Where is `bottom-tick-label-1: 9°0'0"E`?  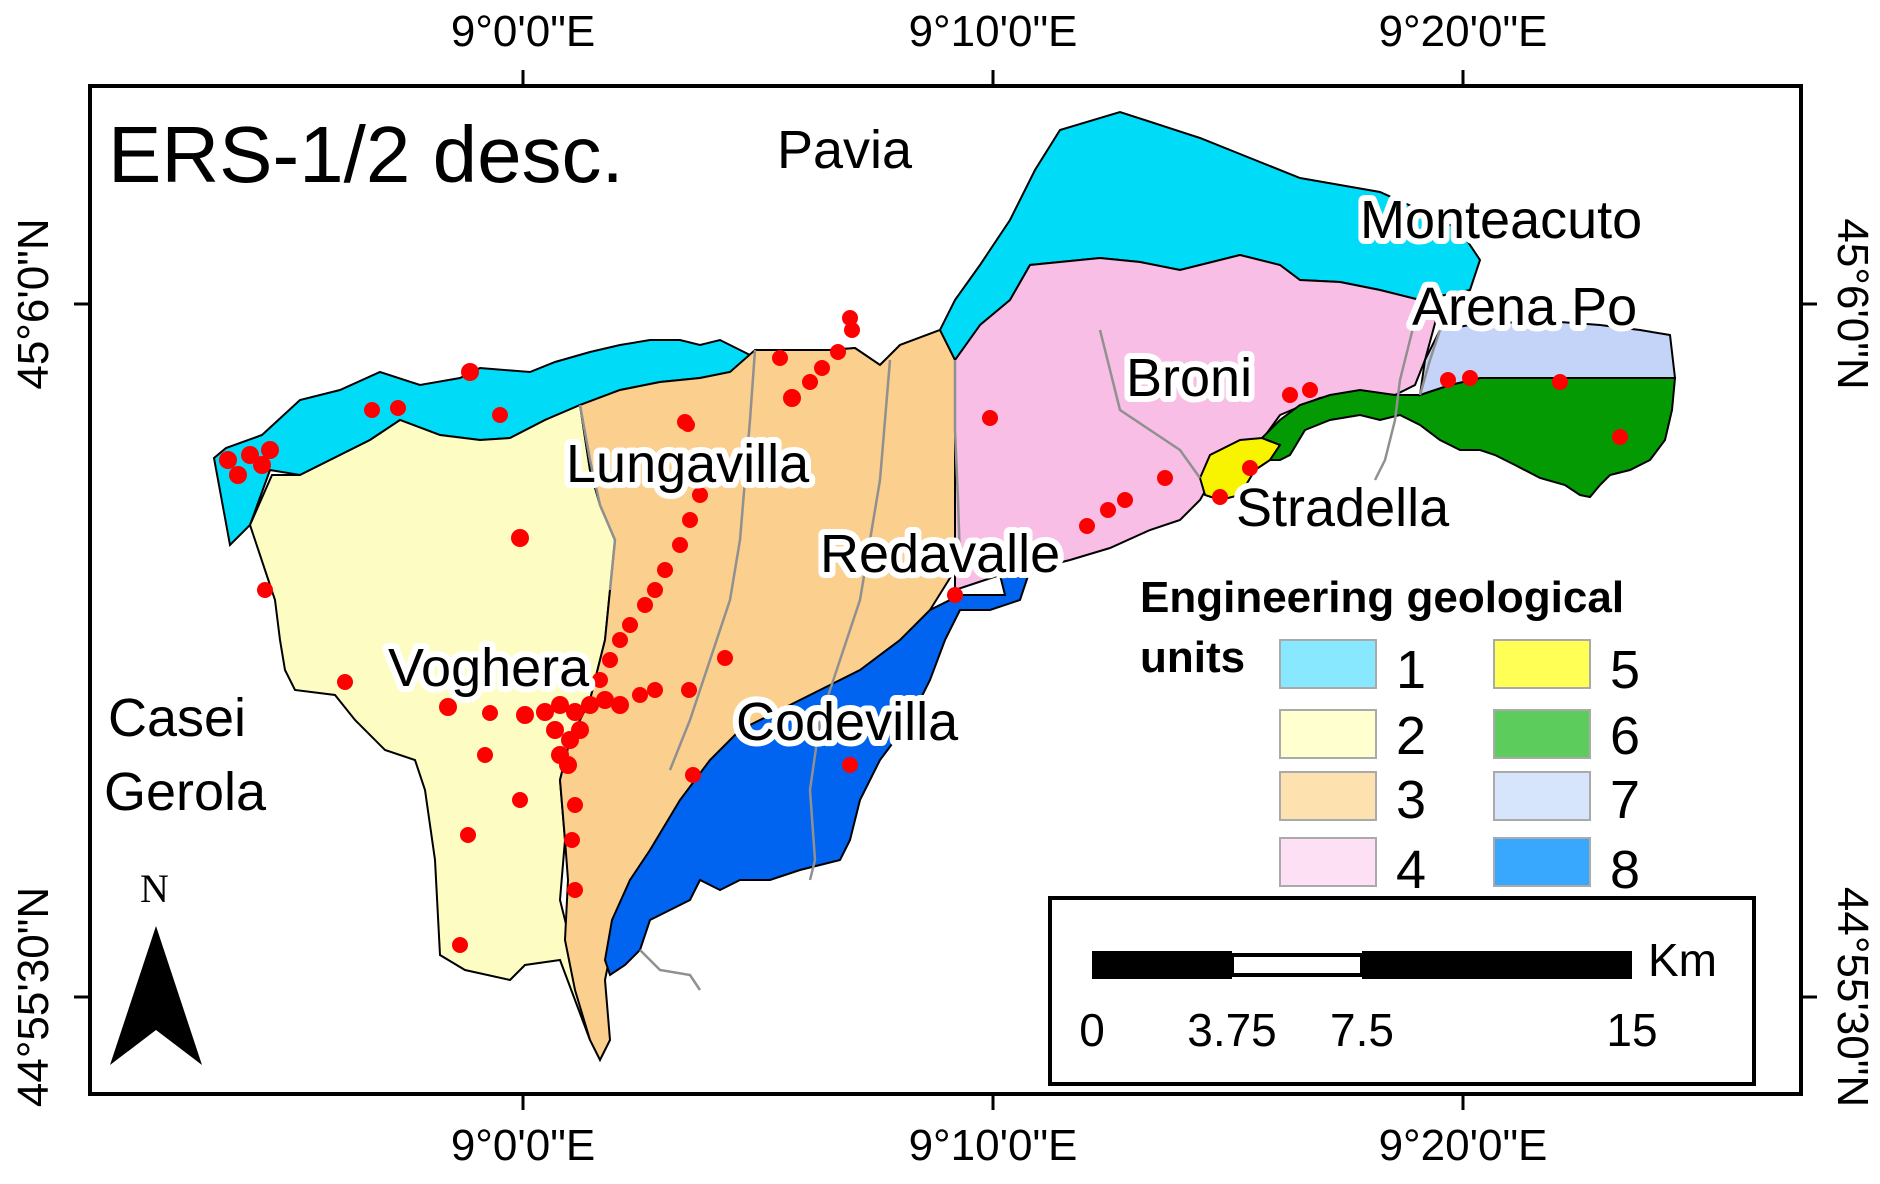
bottom-tick-label-1: 9°0'0"E is located at coordinates (523, 1145).